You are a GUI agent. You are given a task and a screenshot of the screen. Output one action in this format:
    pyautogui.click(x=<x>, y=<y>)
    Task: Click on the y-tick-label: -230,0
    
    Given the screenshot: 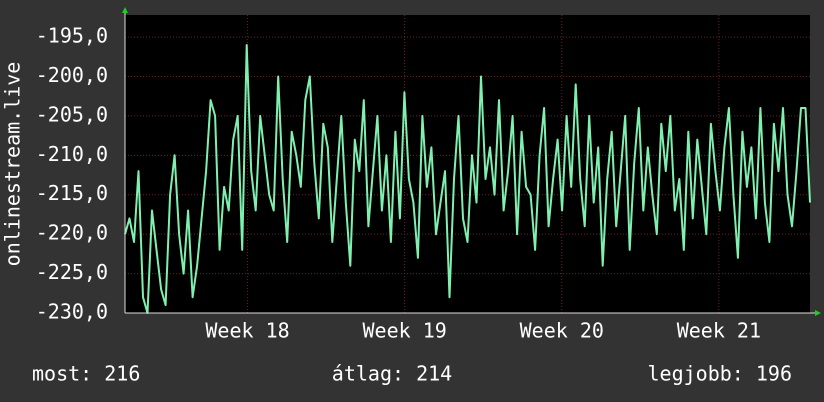 What is the action you would take?
    pyautogui.click(x=72, y=312)
    